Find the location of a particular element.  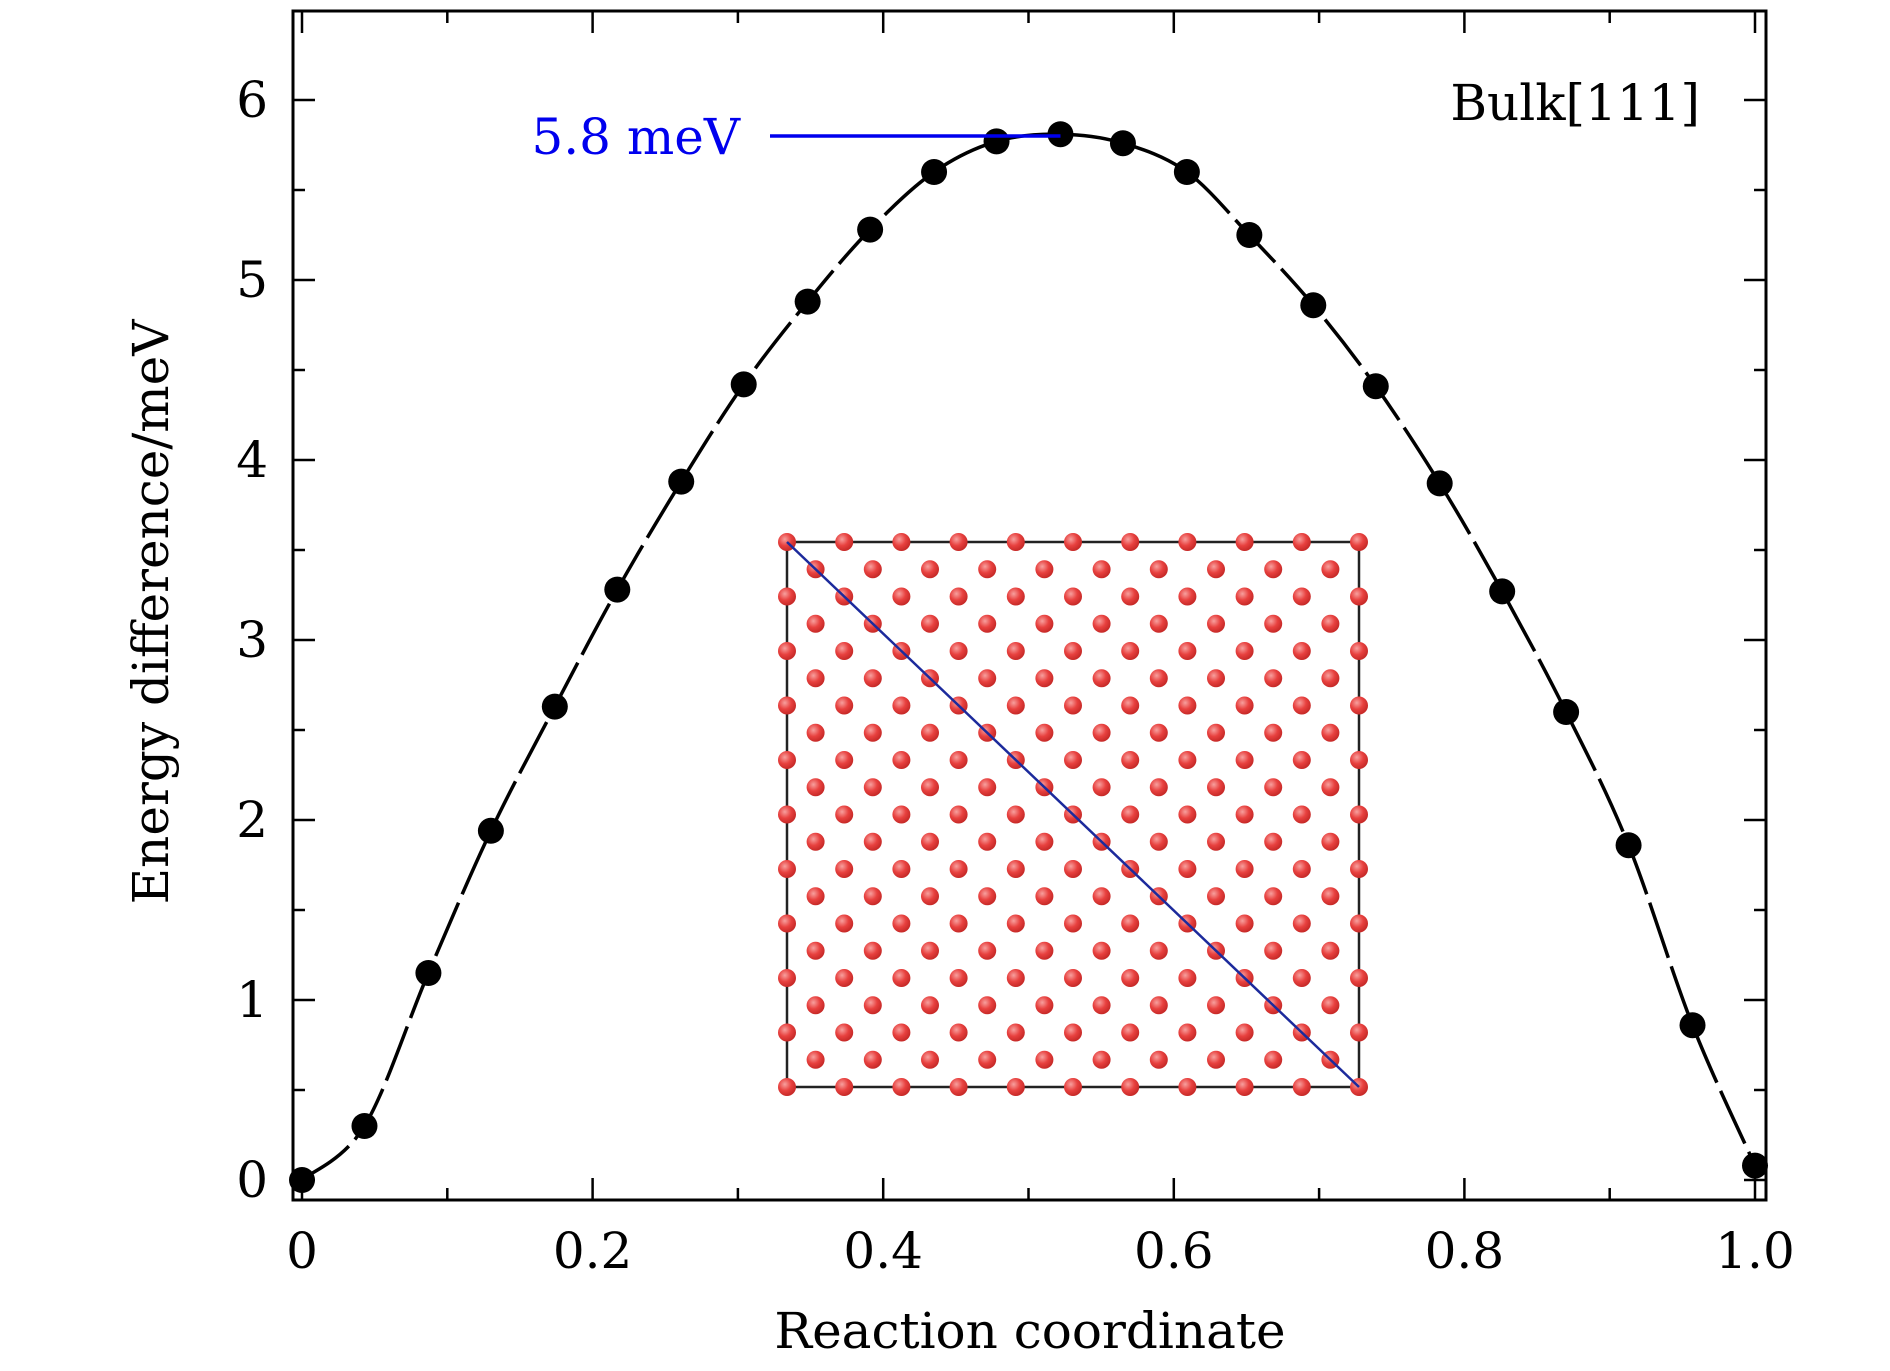

y-tick-label: 0 is located at coordinates (252, 1180).